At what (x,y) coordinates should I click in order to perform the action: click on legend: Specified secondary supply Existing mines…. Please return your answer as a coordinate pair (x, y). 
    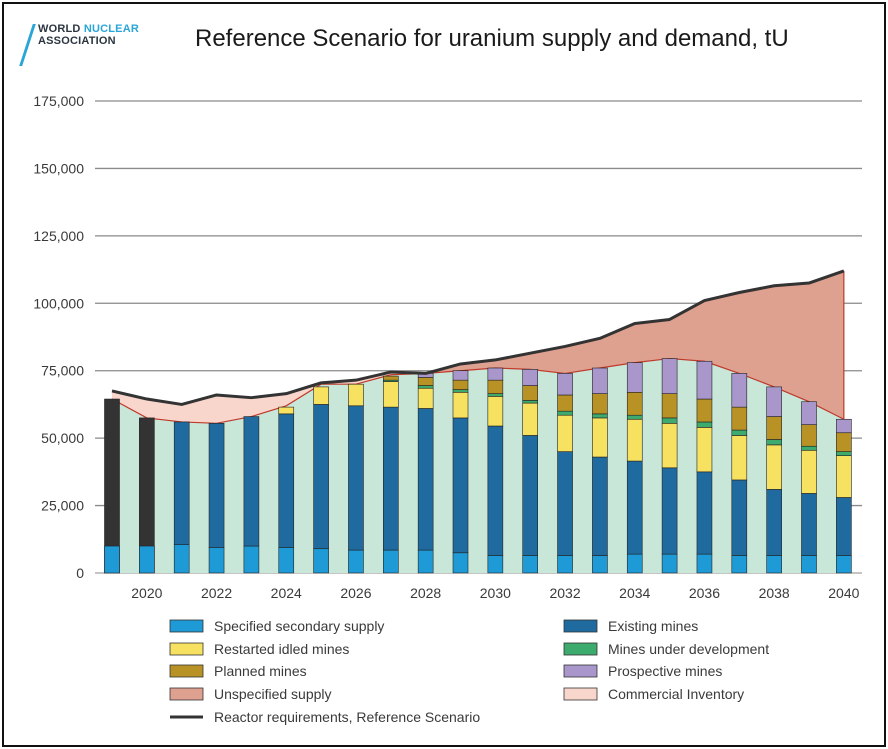
    Looking at the image, I should click on (469, 671).